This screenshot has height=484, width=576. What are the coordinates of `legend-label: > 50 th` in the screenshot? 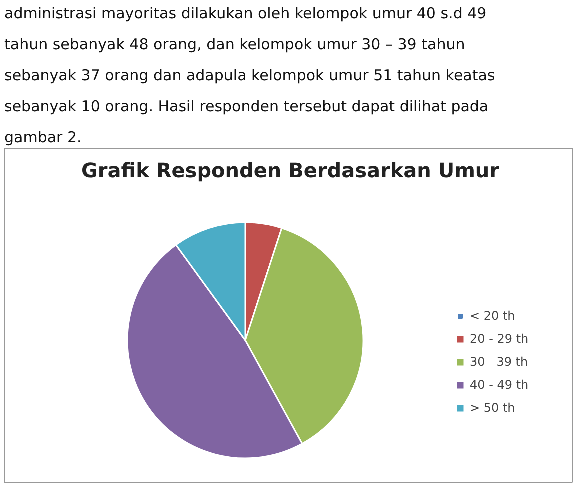 It's located at (493, 408).